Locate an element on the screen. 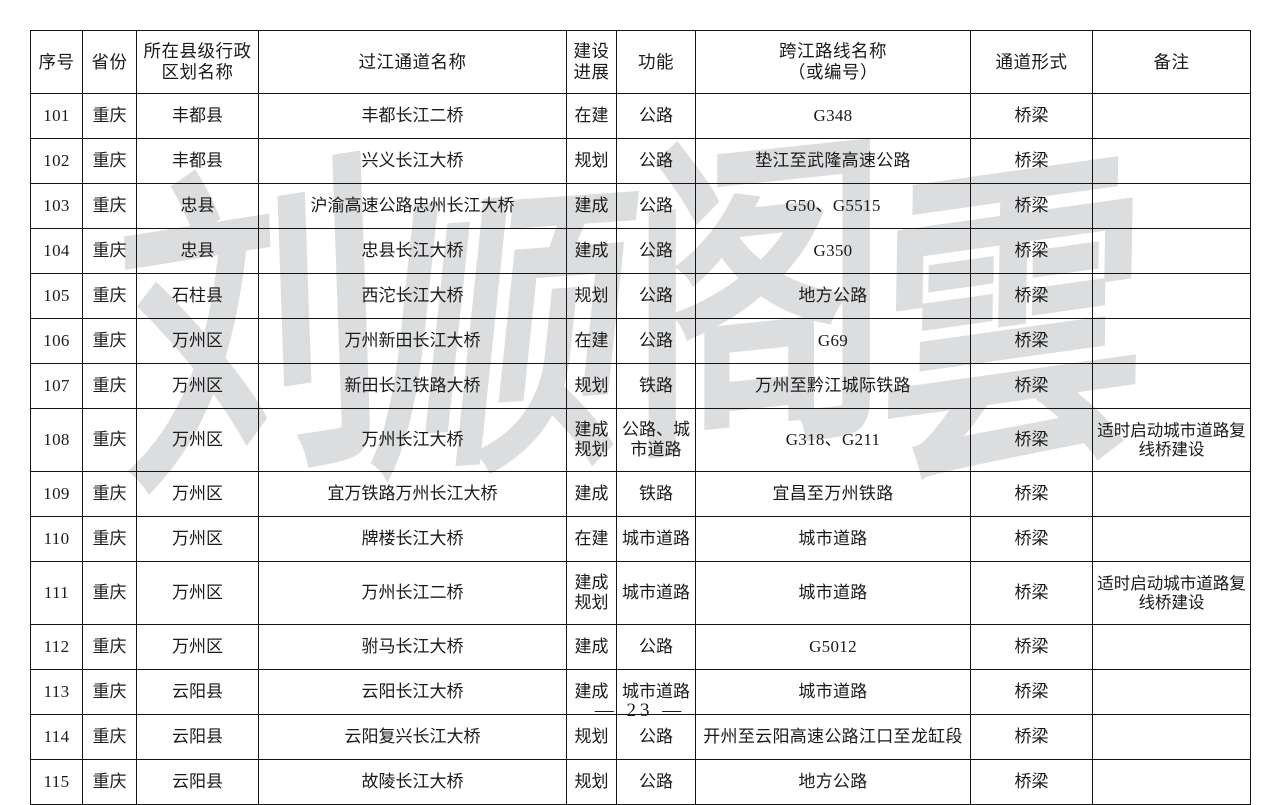  column-header-progress: 建设 进展 is located at coordinates (591, 62).